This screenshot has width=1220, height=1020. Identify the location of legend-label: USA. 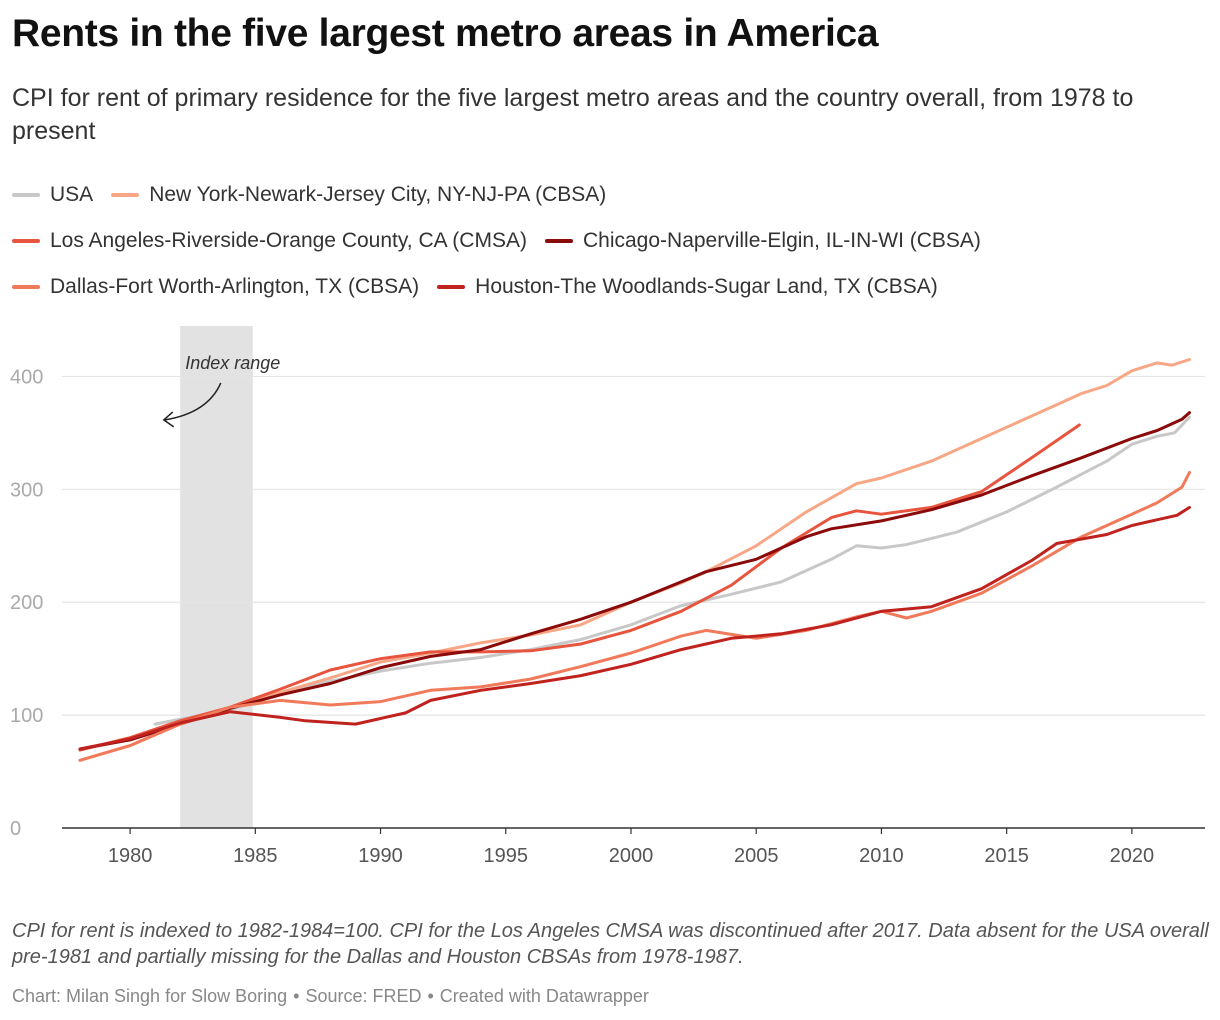
(72, 194).